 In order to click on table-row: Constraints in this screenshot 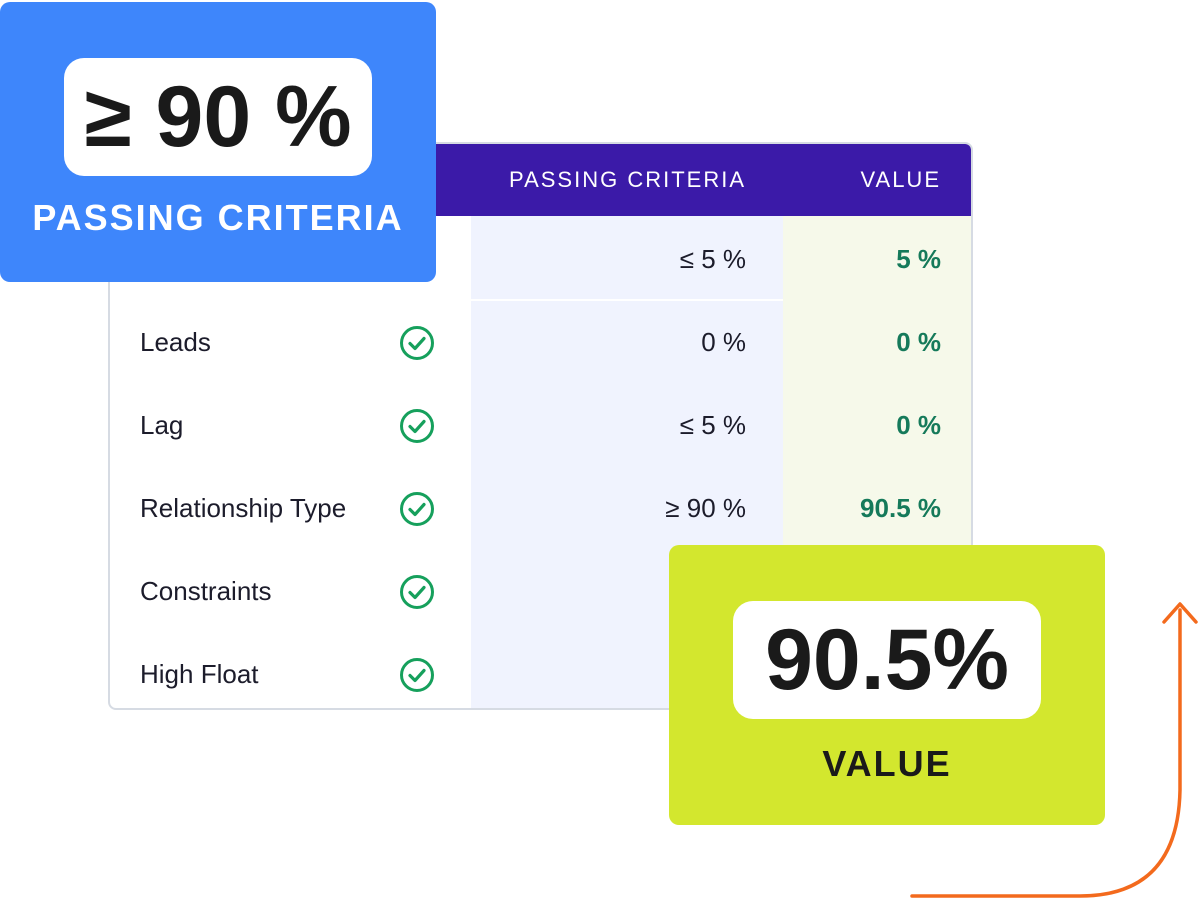, I will do `click(540, 591)`.